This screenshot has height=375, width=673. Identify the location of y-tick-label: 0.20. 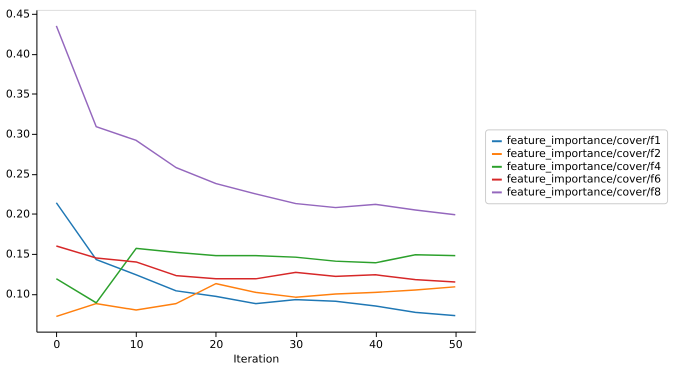
(18, 213).